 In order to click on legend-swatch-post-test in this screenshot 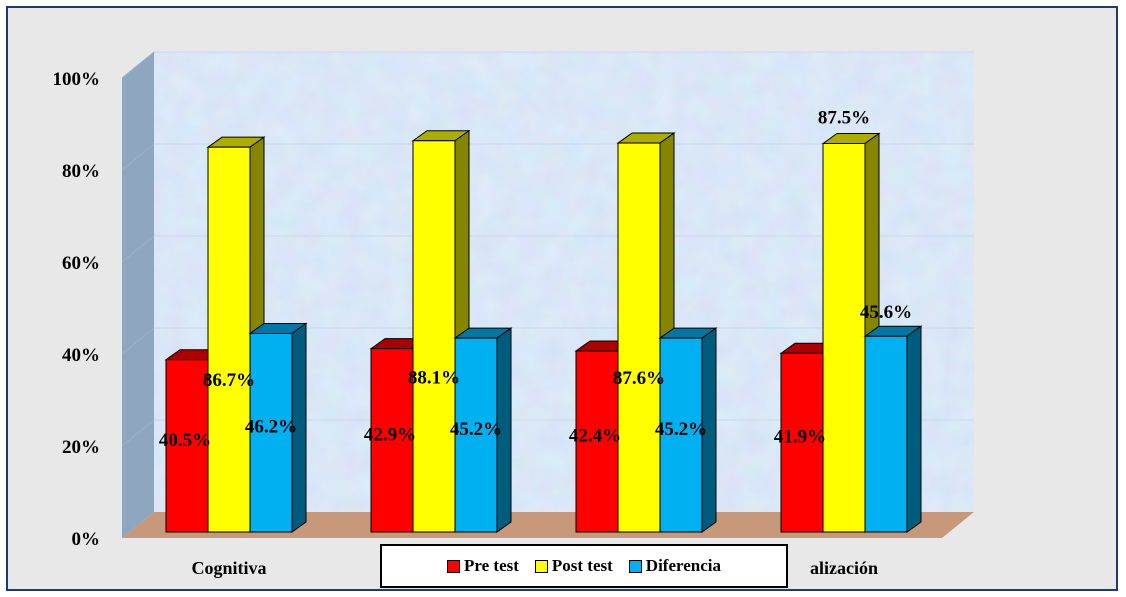, I will do `click(541, 566)`.